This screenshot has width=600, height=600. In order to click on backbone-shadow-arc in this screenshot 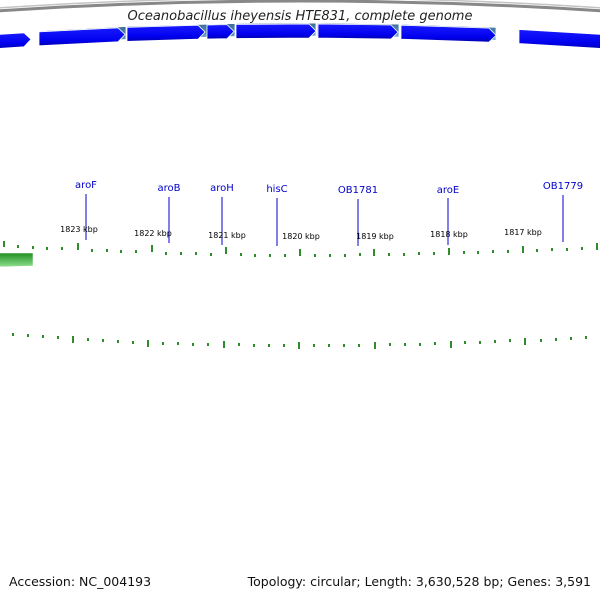, I will do `click(300, 4)`.